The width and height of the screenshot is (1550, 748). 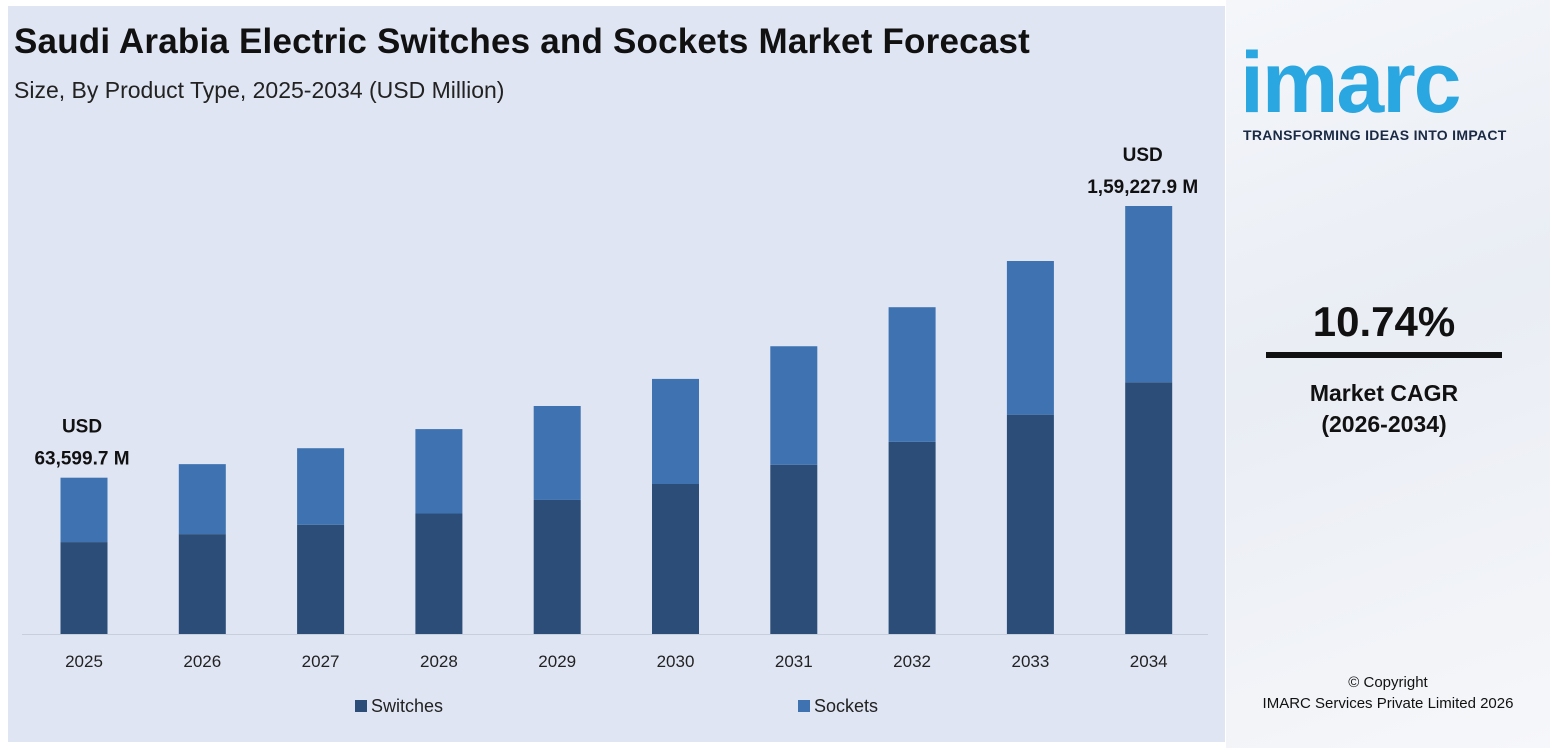 I want to click on x-tick-label: 2030, so click(x=676, y=661).